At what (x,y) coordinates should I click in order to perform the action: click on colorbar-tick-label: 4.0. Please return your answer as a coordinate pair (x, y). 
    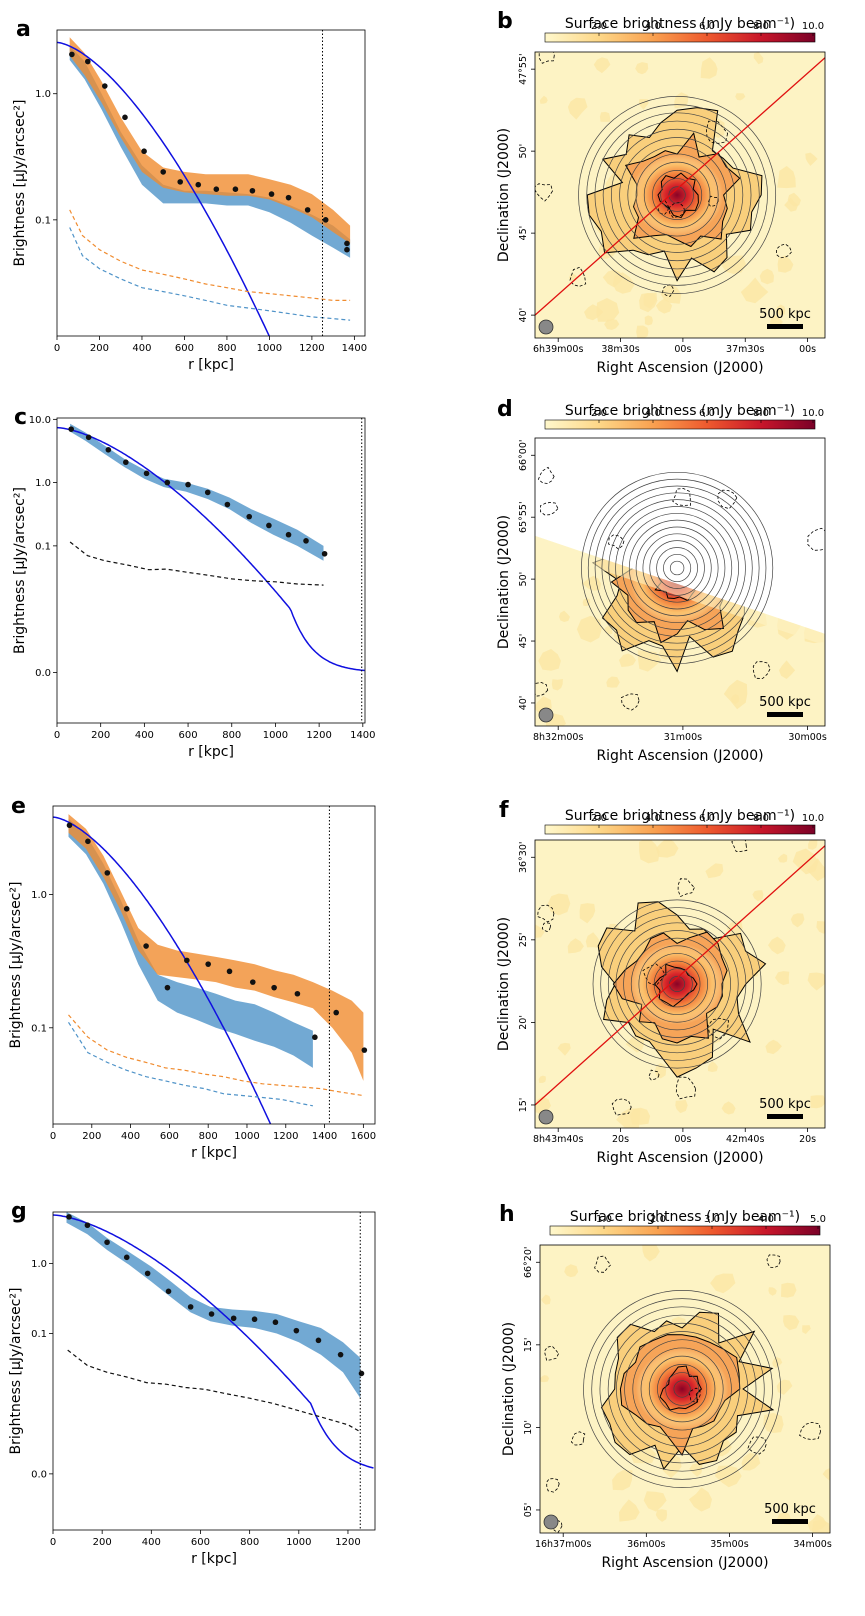
    Looking at the image, I should click on (766, 1219).